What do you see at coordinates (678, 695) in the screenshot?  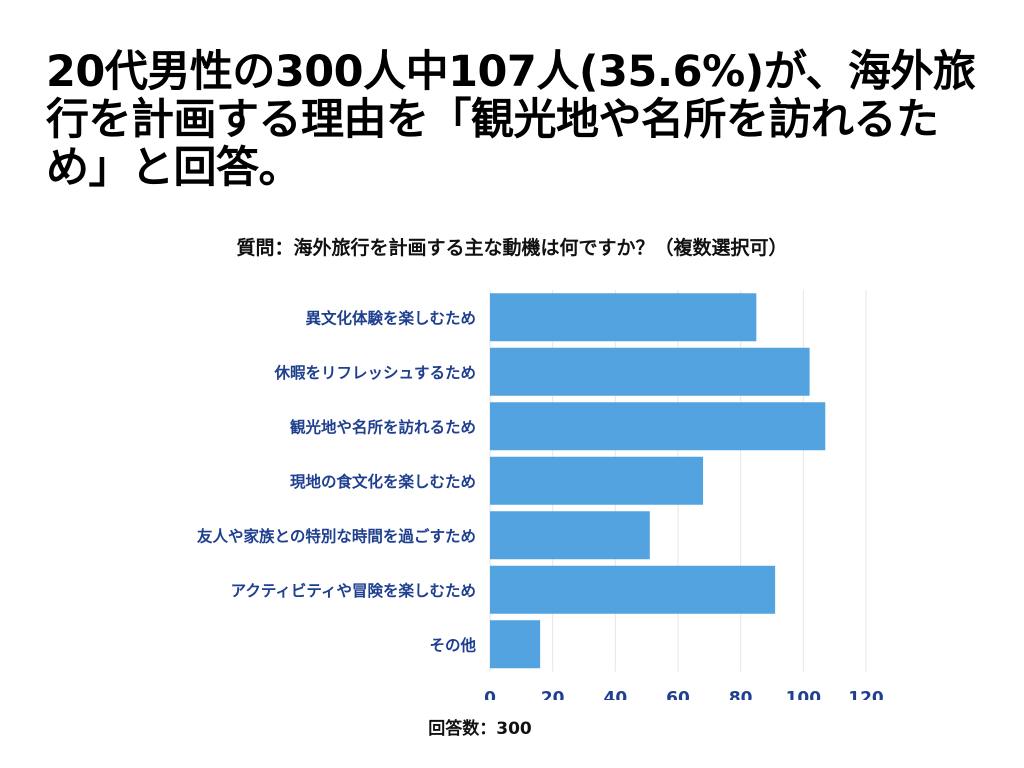 I see `x-tick-label: 60` at bounding box center [678, 695].